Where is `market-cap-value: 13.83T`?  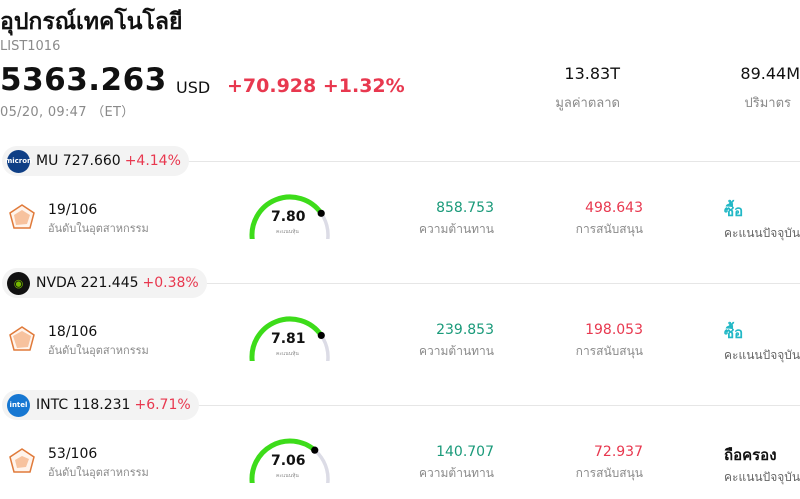 market-cap-value: 13.83T is located at coordinates (592, 73).